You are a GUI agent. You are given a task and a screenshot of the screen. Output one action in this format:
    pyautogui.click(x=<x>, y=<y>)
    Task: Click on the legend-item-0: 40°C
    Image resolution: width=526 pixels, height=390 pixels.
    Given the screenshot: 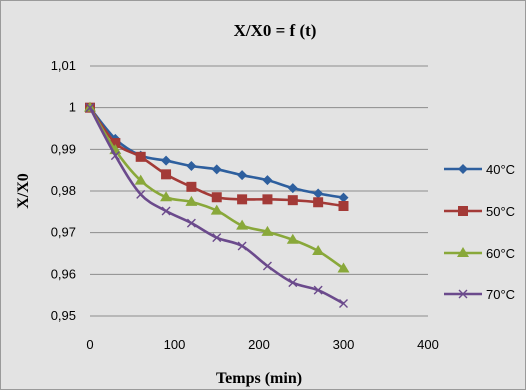 What is the action you would take?
    pyautogui.click(x=479, y=169)
    